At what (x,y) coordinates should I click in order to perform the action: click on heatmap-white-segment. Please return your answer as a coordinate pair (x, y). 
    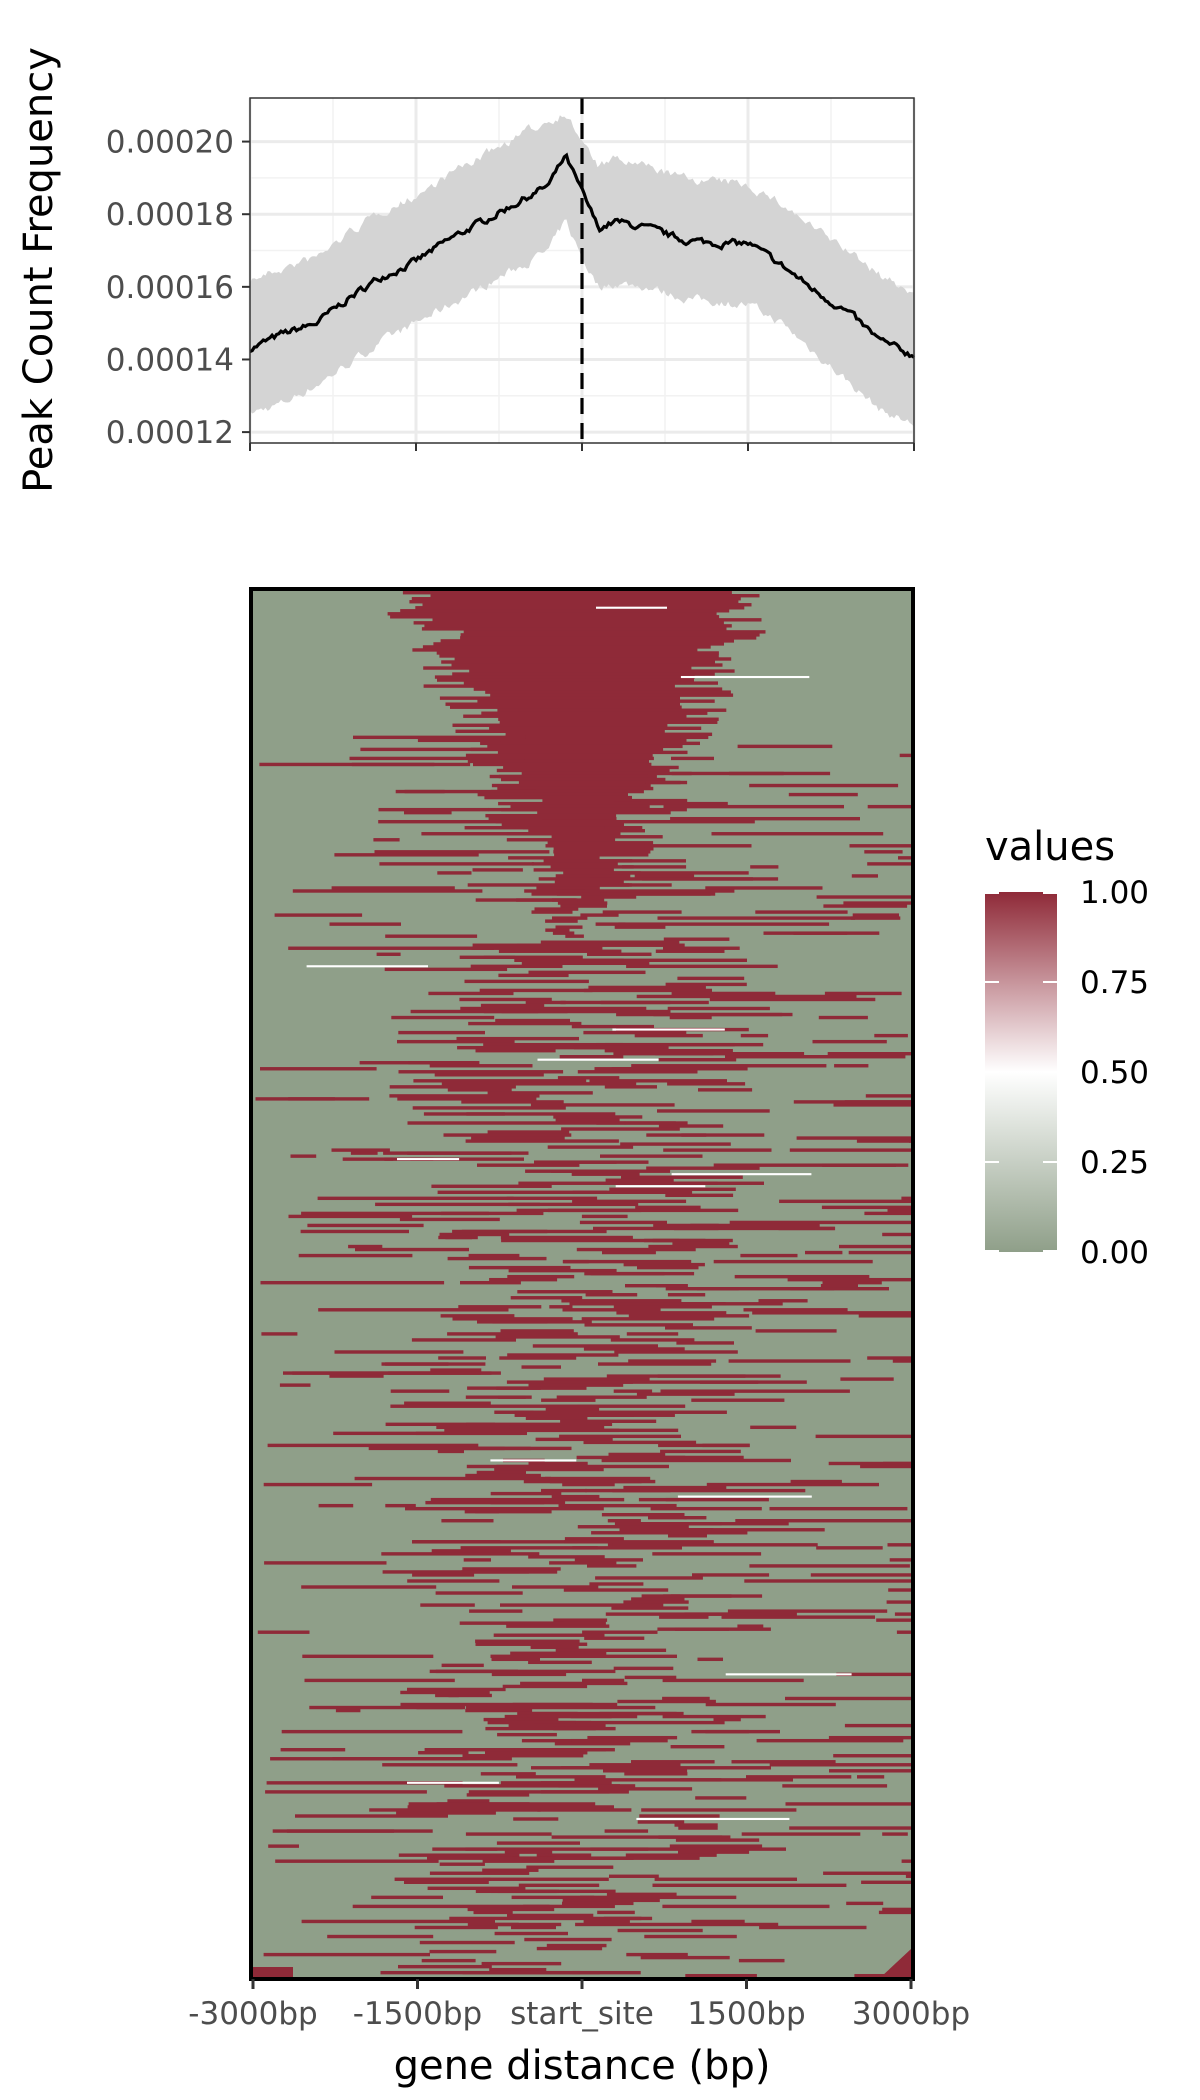
    Looking at the image, I should click on (598, 1059).